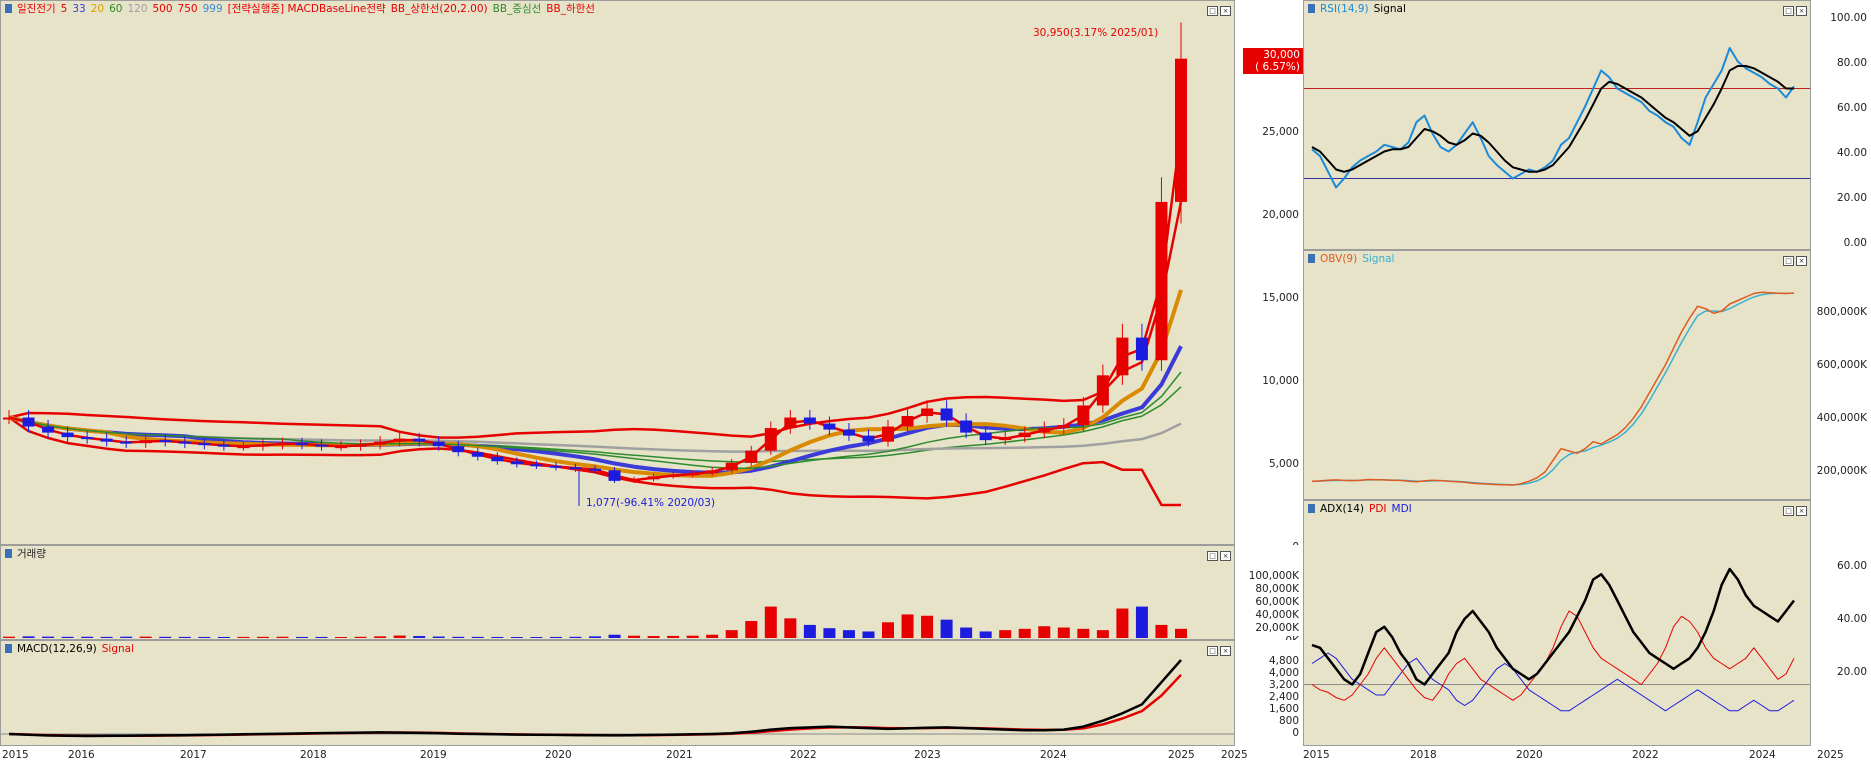 This screenshot has width=1871, height=764. I want to click on adx-chart, so click(1557, 623).